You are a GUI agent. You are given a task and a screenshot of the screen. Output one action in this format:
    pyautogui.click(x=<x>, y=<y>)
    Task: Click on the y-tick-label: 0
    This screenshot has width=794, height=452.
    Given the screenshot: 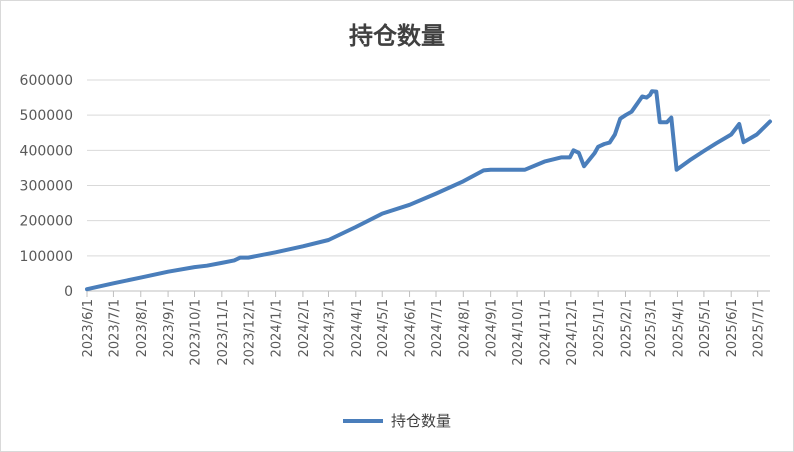 What is the action you would take?
    pyautogui.click(x=68, y=292)
    